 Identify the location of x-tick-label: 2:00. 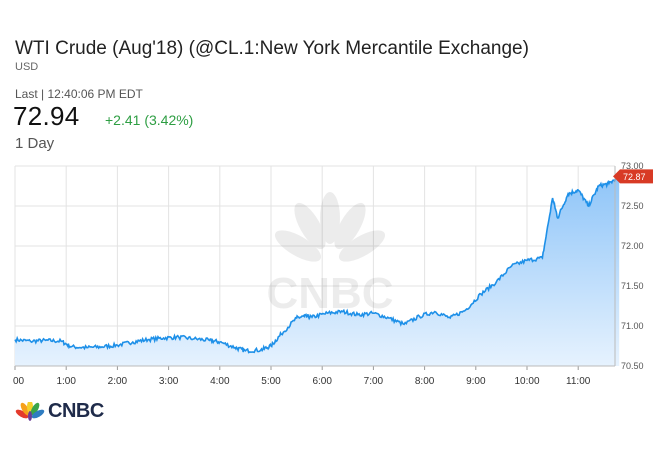
(118, 381).